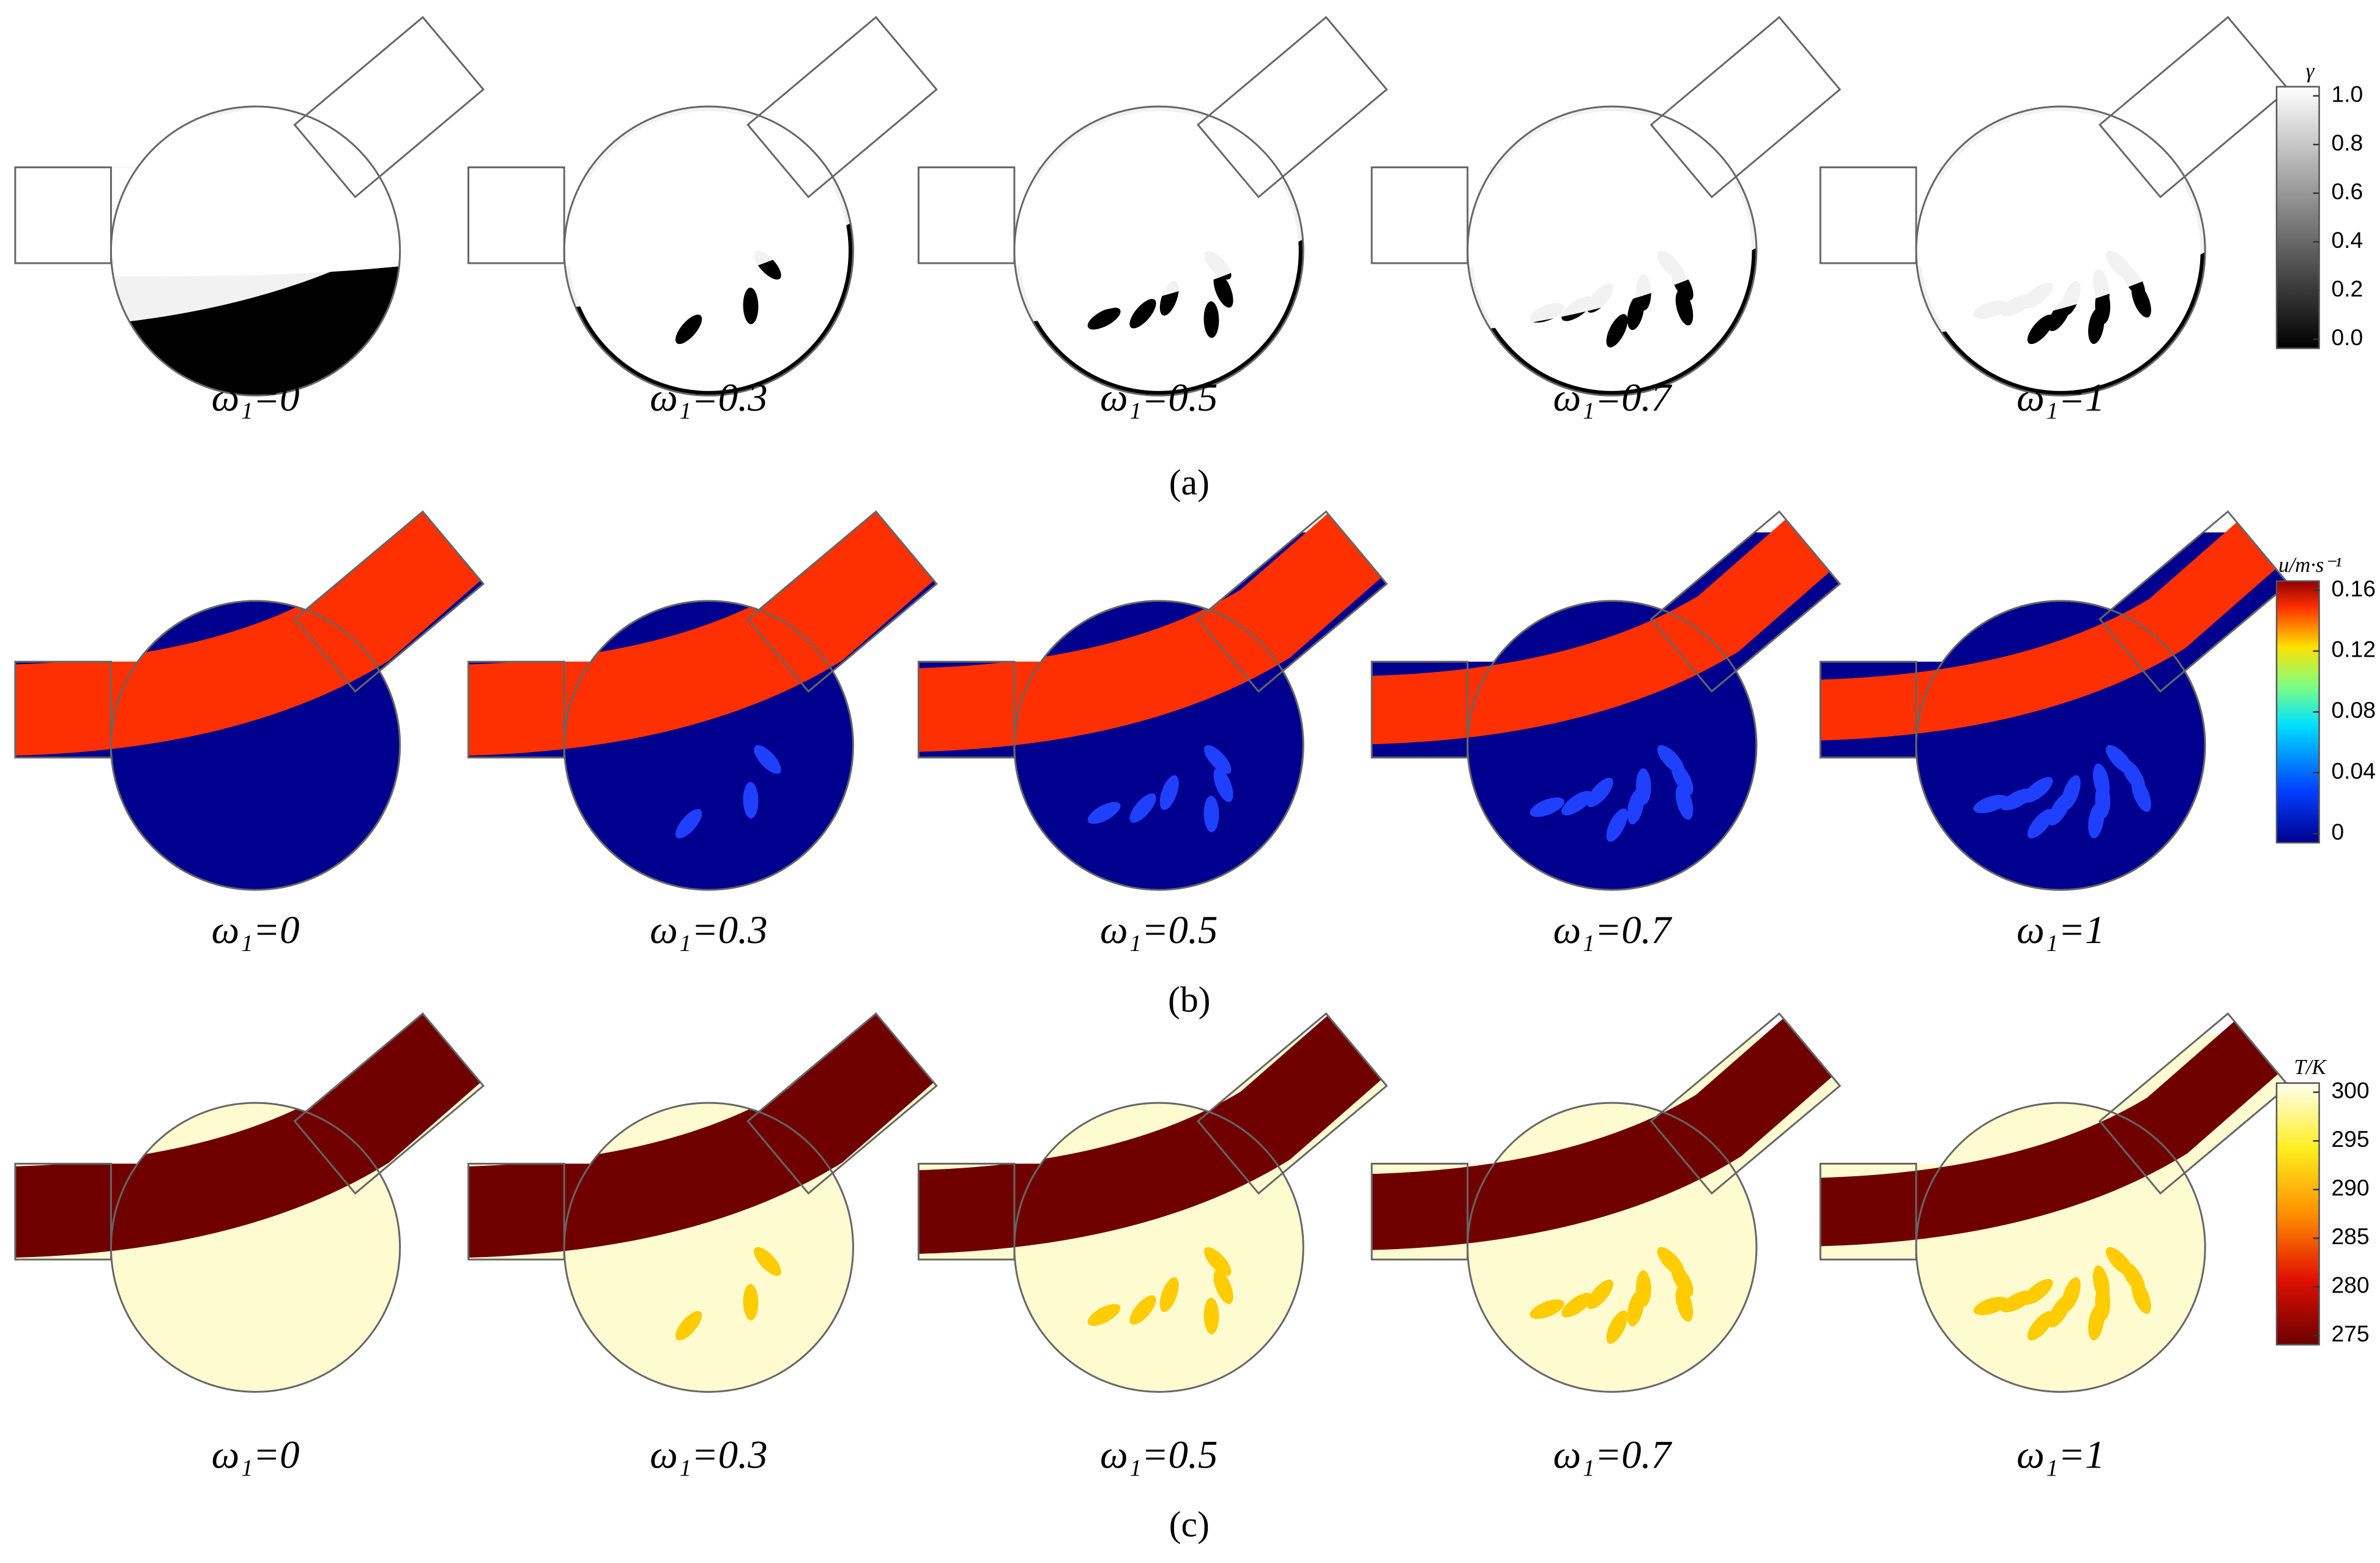 The image size is (2380, 1563). Describe the element at coordinates (2353, 588) in the screenshot. I see `colorbar-tick-label: 0.16` at that location.